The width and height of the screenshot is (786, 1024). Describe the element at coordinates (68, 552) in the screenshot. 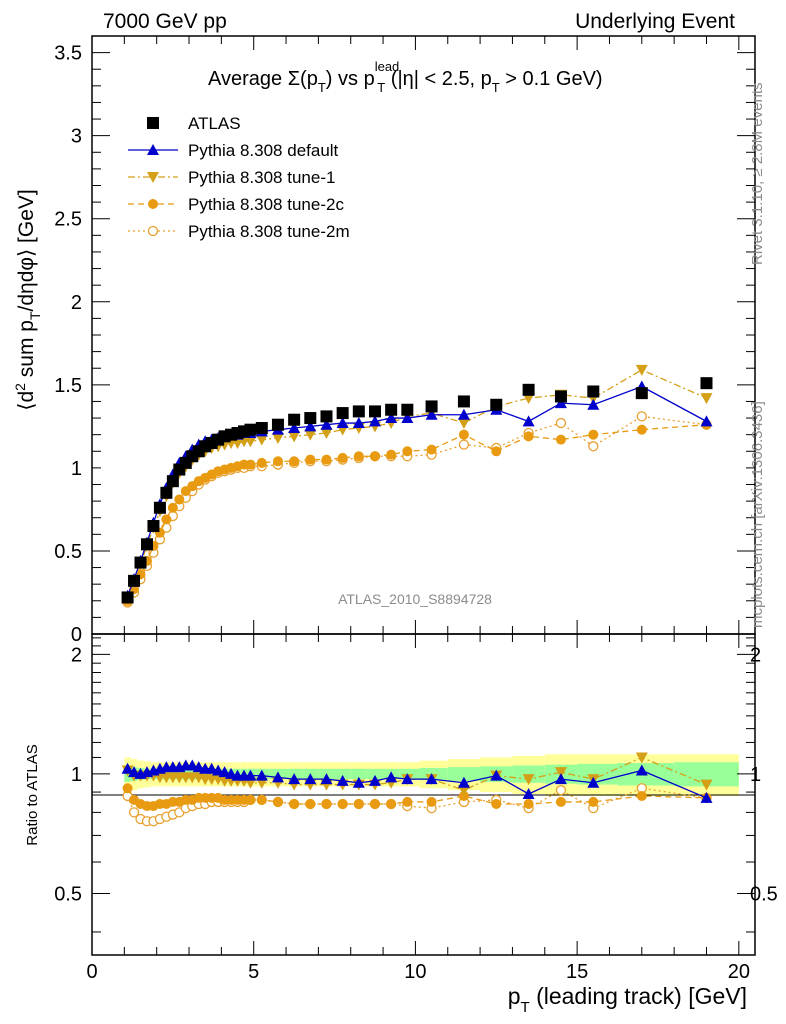

I see `y-tick-label: 0.5` at that location.